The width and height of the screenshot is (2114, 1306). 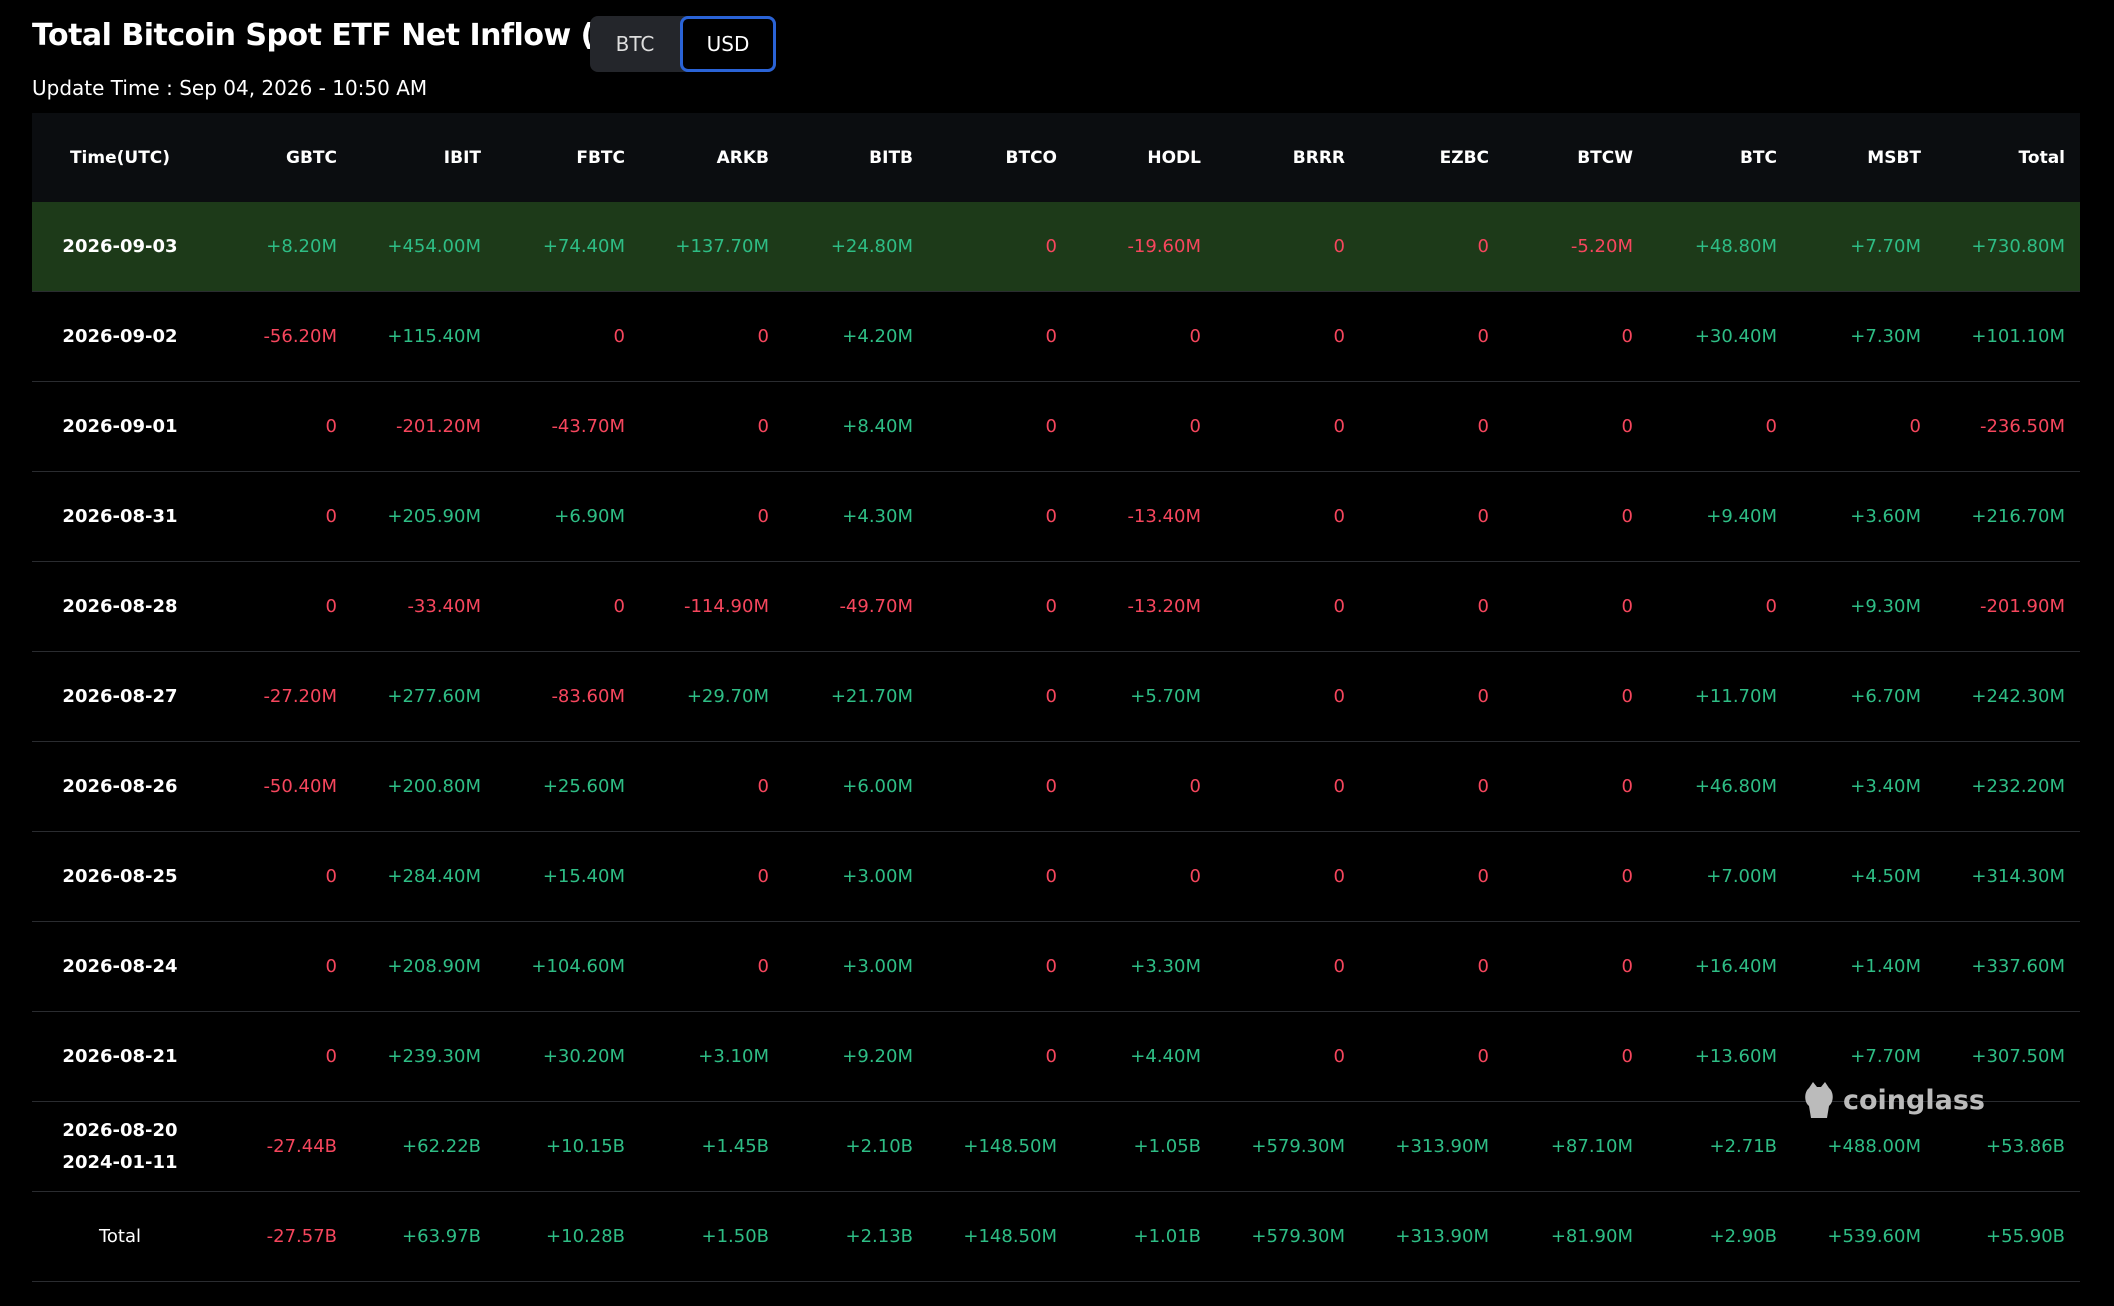 I want to click on value-cell: +205.90M, so click(x=424, y=516).